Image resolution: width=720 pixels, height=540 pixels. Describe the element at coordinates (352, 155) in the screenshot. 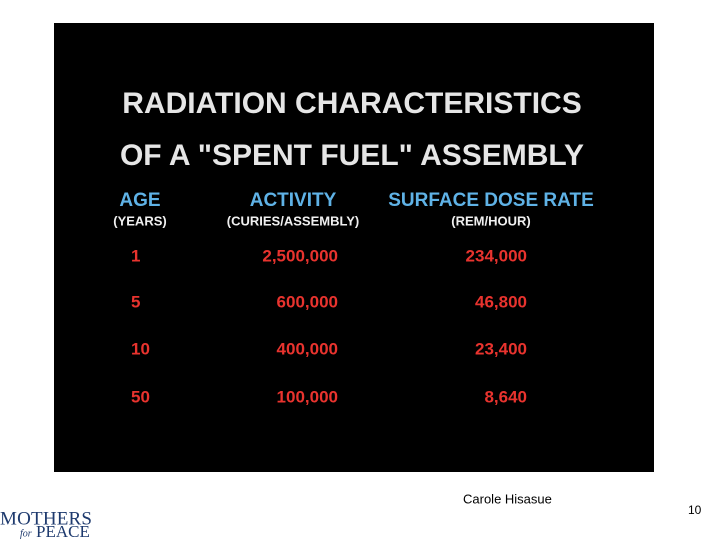

I see `title-line: OF A "SPENT FUEL" ASSEMBLY` at that location.